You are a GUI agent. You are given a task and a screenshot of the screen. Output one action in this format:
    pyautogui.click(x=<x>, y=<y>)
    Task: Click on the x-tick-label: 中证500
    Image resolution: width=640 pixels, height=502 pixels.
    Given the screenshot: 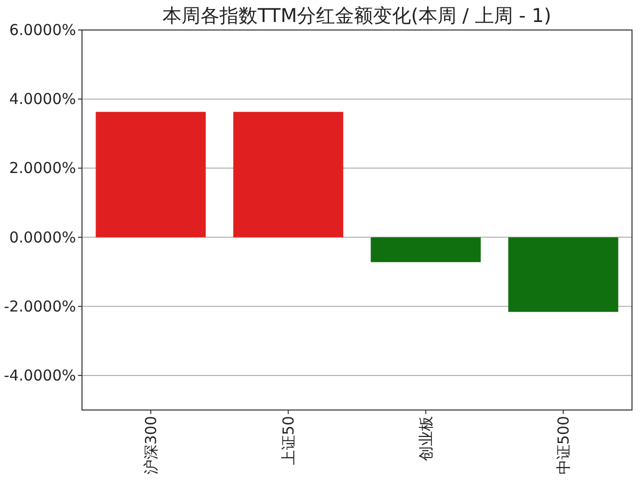 What is the action you would take?
    pyautogui.click(x=563, y=445)
    